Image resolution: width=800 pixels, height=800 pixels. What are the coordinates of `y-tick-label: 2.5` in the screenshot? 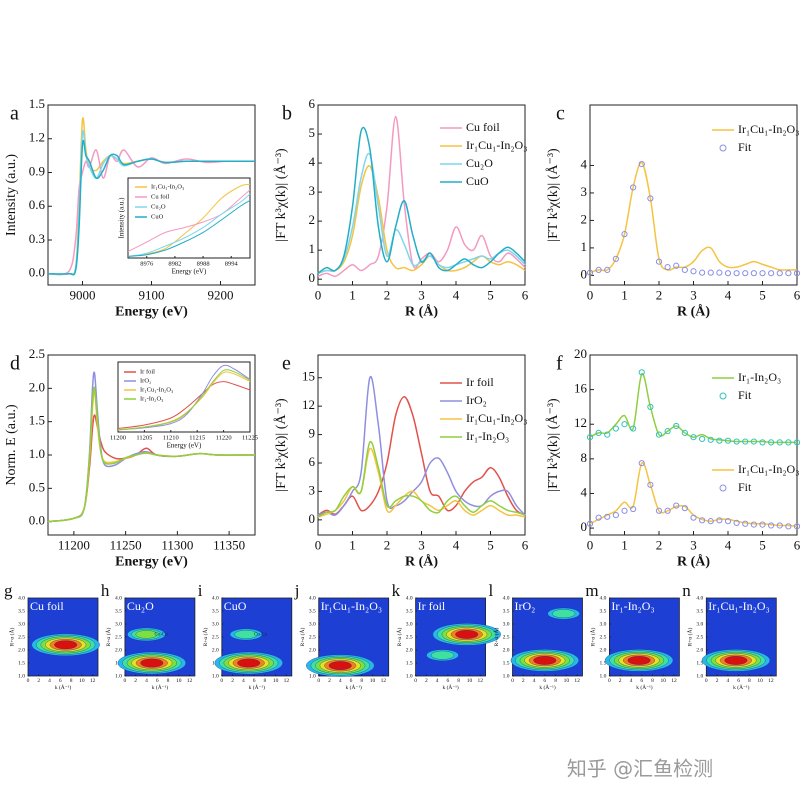 It's located at (603, 637).